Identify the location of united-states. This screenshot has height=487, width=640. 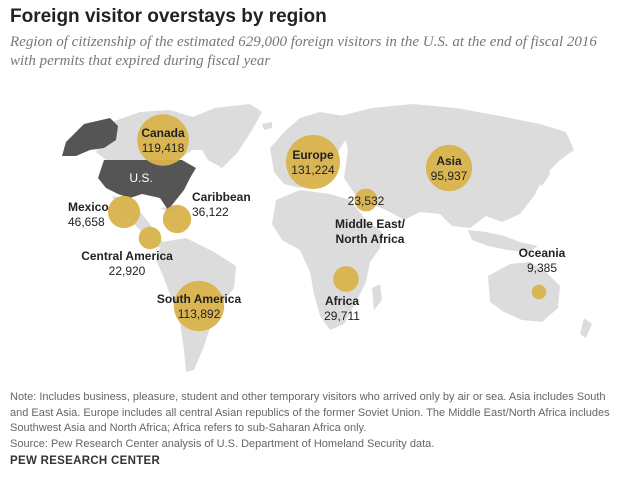
(147, 185).